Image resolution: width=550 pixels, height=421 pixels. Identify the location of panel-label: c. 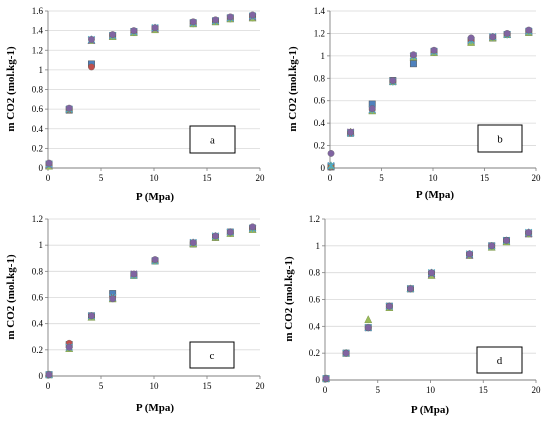
(212, 356).